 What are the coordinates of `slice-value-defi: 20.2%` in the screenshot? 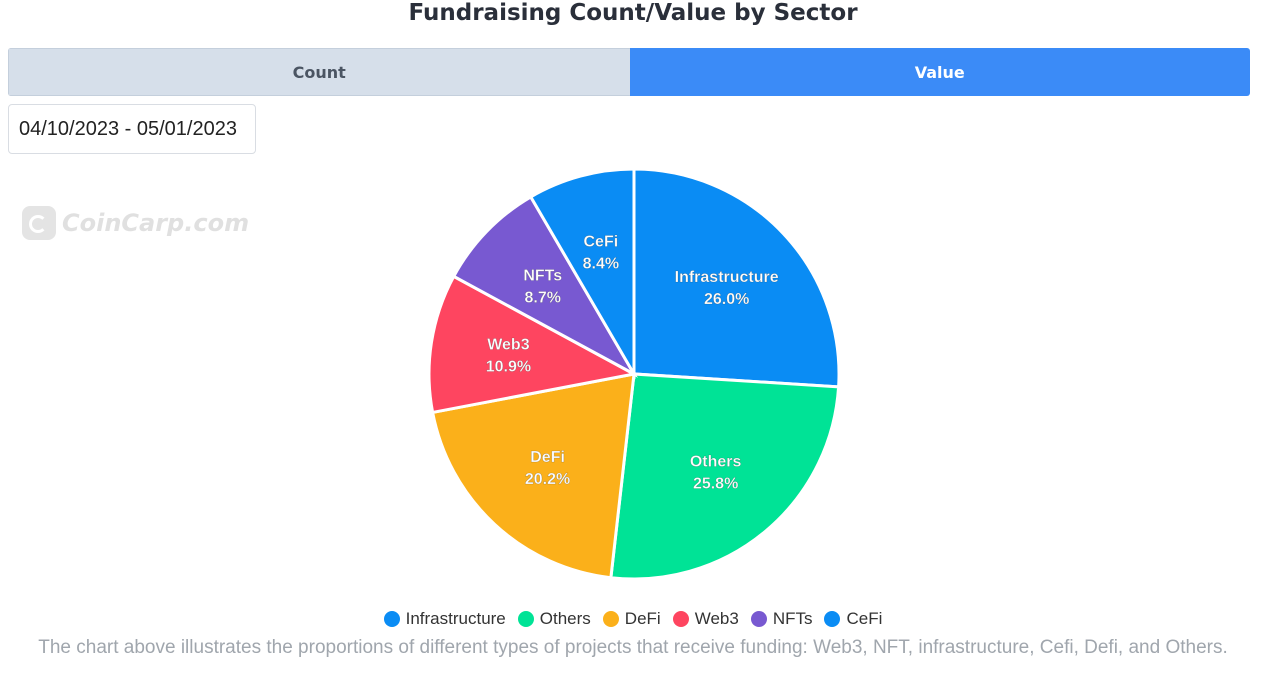 It's located at (547, 479).